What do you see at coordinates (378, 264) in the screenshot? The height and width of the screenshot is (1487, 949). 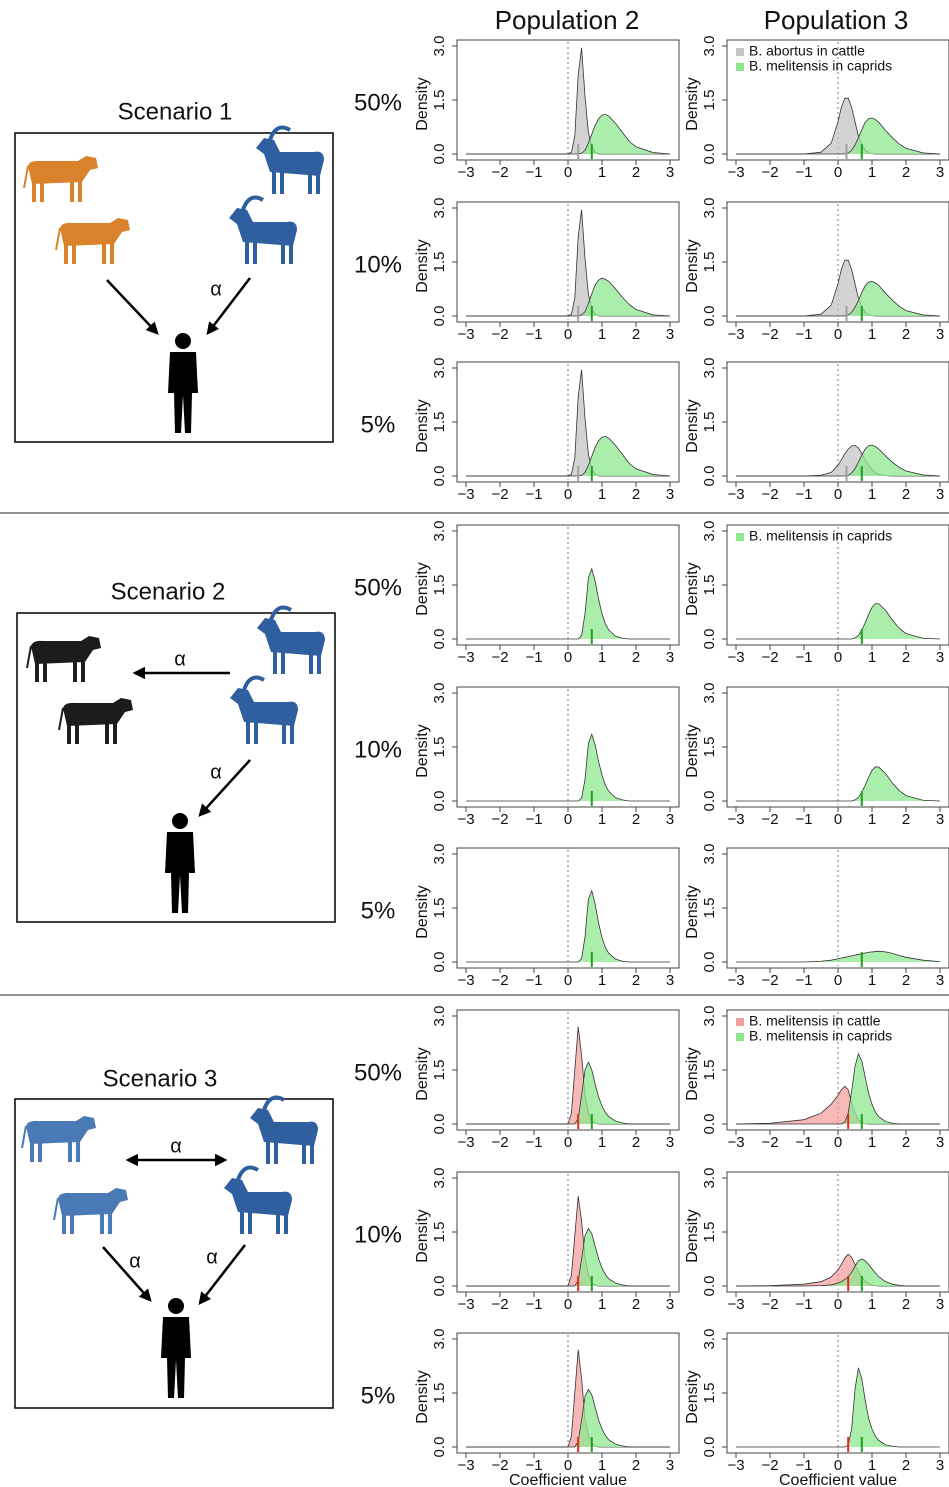 I see `row-label: 10%` at bounding box center [378, 264].